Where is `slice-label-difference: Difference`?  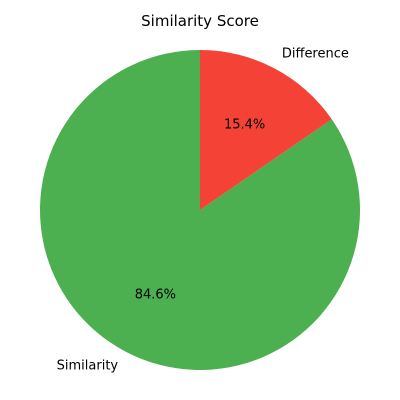 slice-label-difference: Difference is located at coordinates (315, 54).